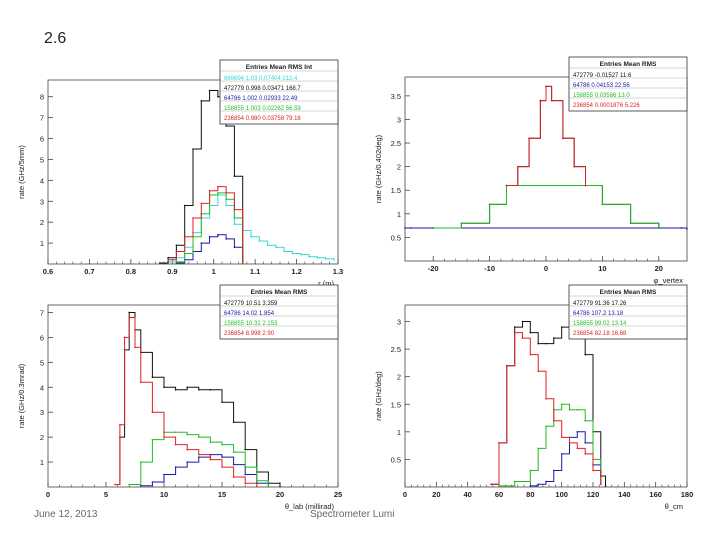 Image resolution: width=720 pixels, height=540 pixels. What do you see at coordinates (530, 494) in the screenshot?
I see `x-tick-label: 80` at bounding box center [530, 494].